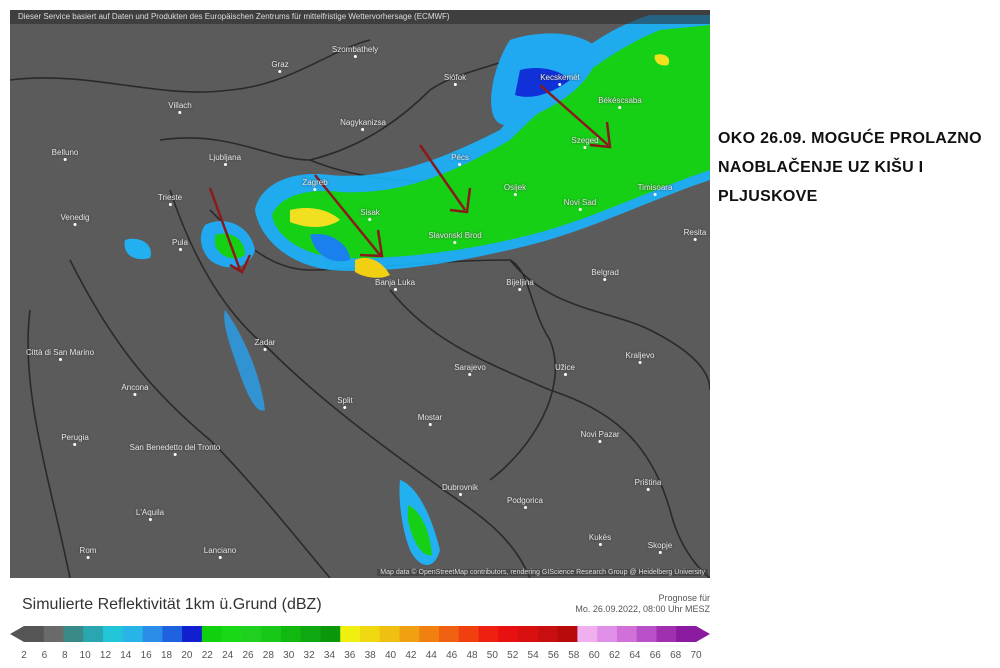  Describe the element at coordinates (553, 655) in the screenshot. I see `scale-tick-label: 56` at that location.